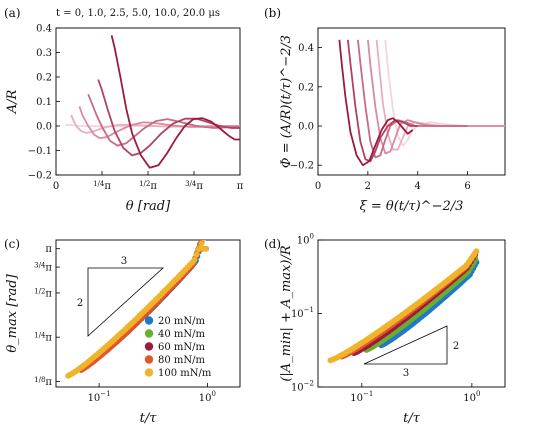  Describe the element at coordinates (272, 244) in the screenshot. I see `panel-label: (d)` at that location.